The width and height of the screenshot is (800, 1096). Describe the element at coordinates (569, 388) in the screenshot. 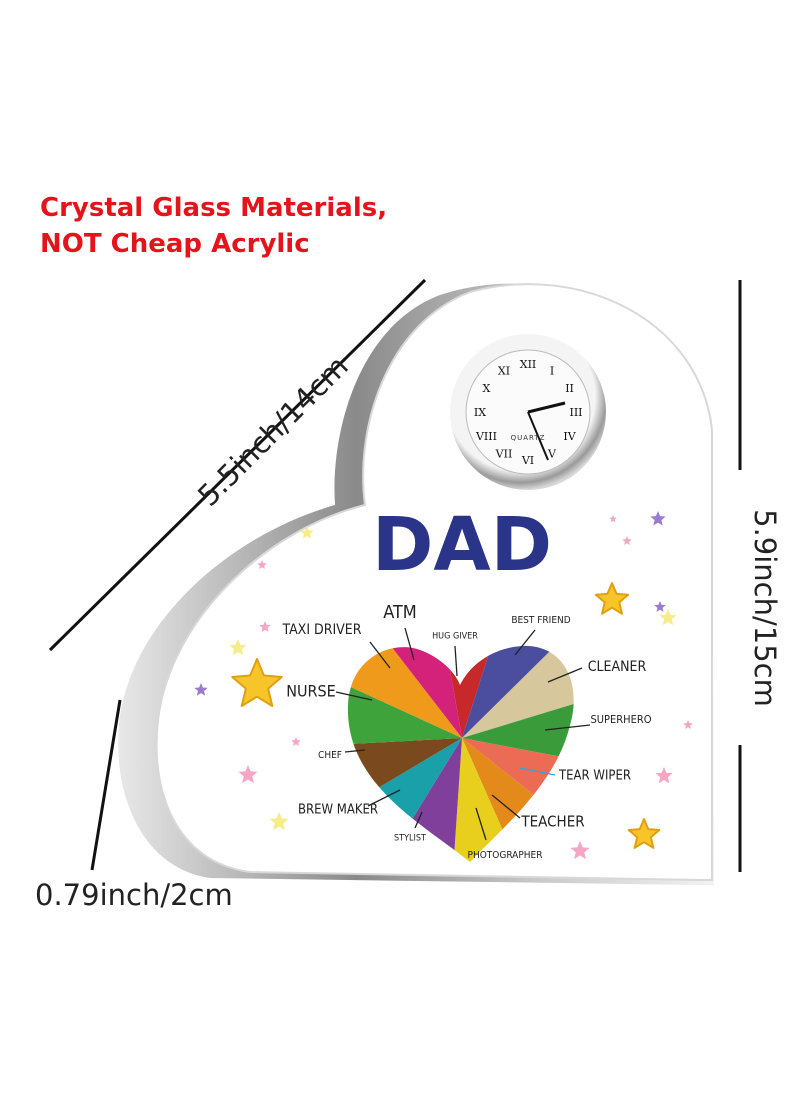

I see `clock-numeral: II` at that location.